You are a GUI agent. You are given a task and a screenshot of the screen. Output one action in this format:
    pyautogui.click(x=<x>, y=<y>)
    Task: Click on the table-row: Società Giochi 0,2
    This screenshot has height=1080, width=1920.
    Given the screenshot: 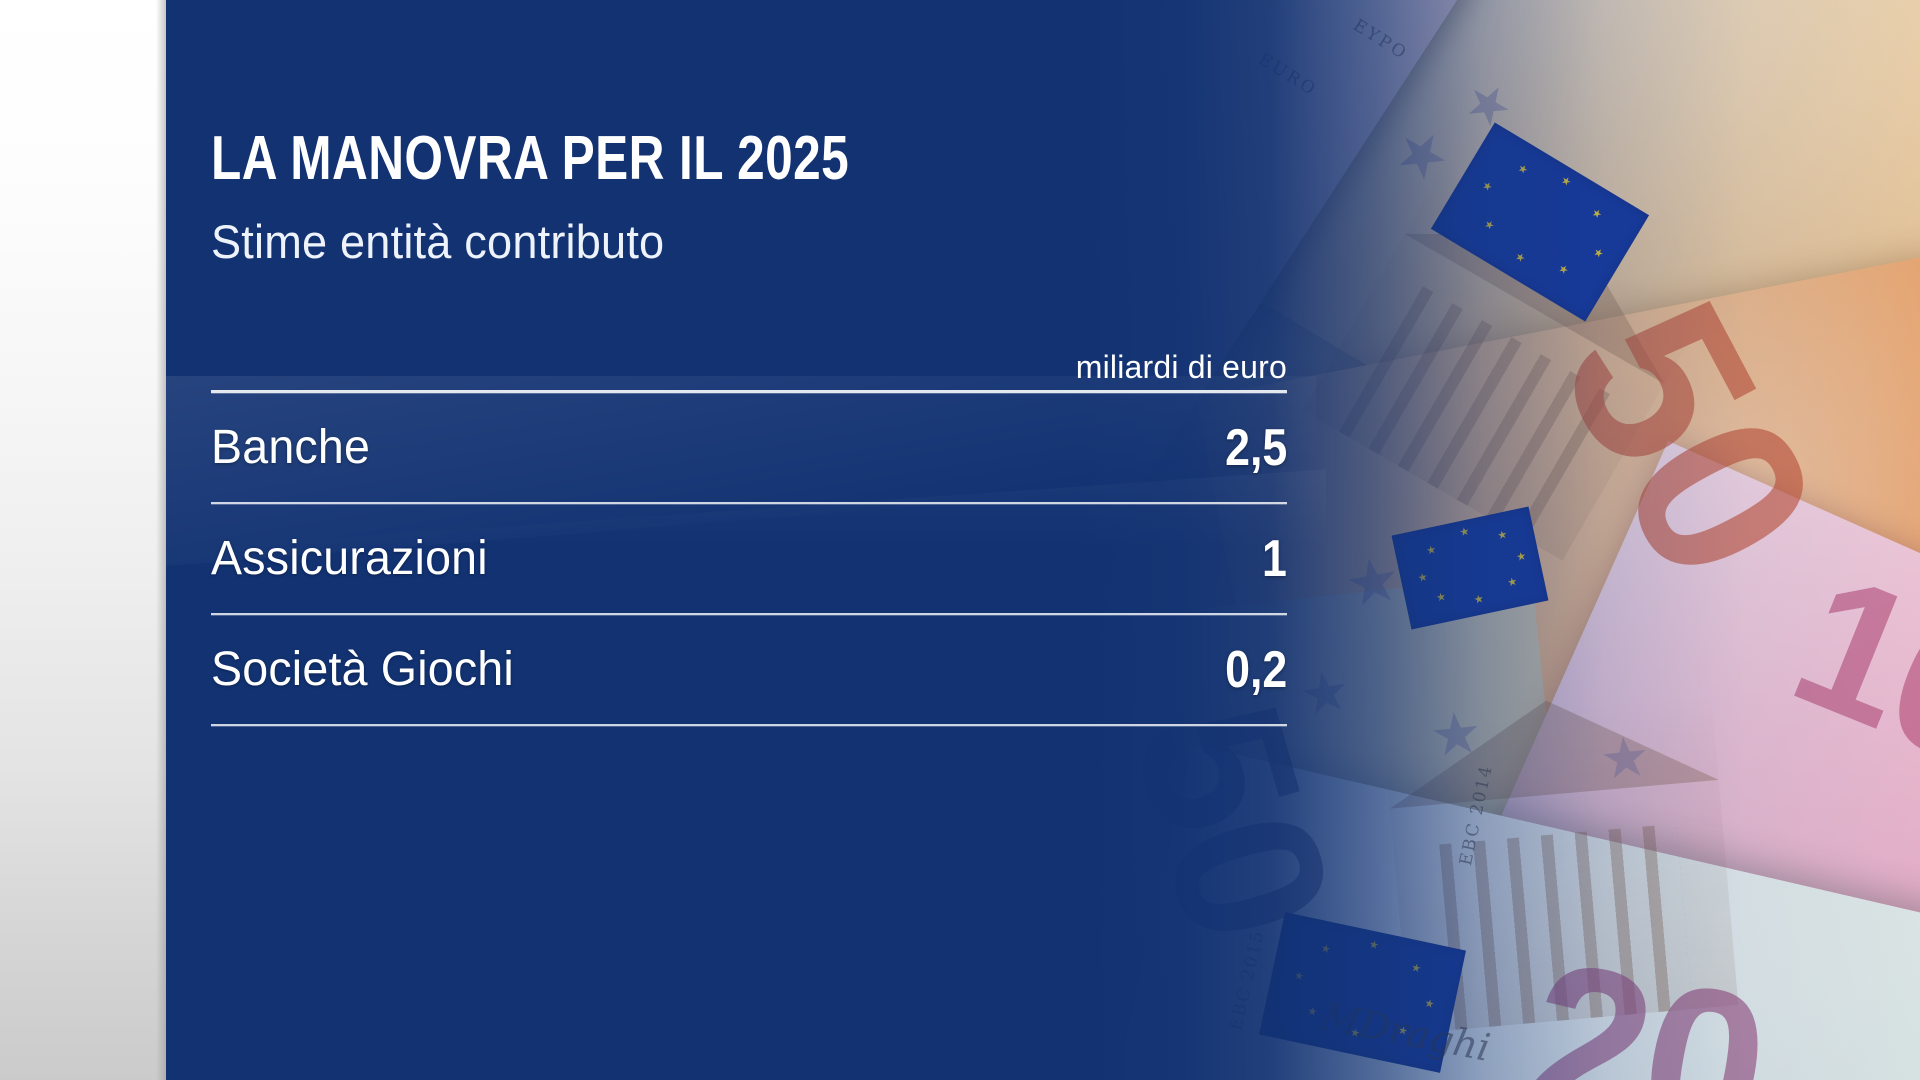 What is the action you would take?
    pyautogui.click(x=749, y=669)
    